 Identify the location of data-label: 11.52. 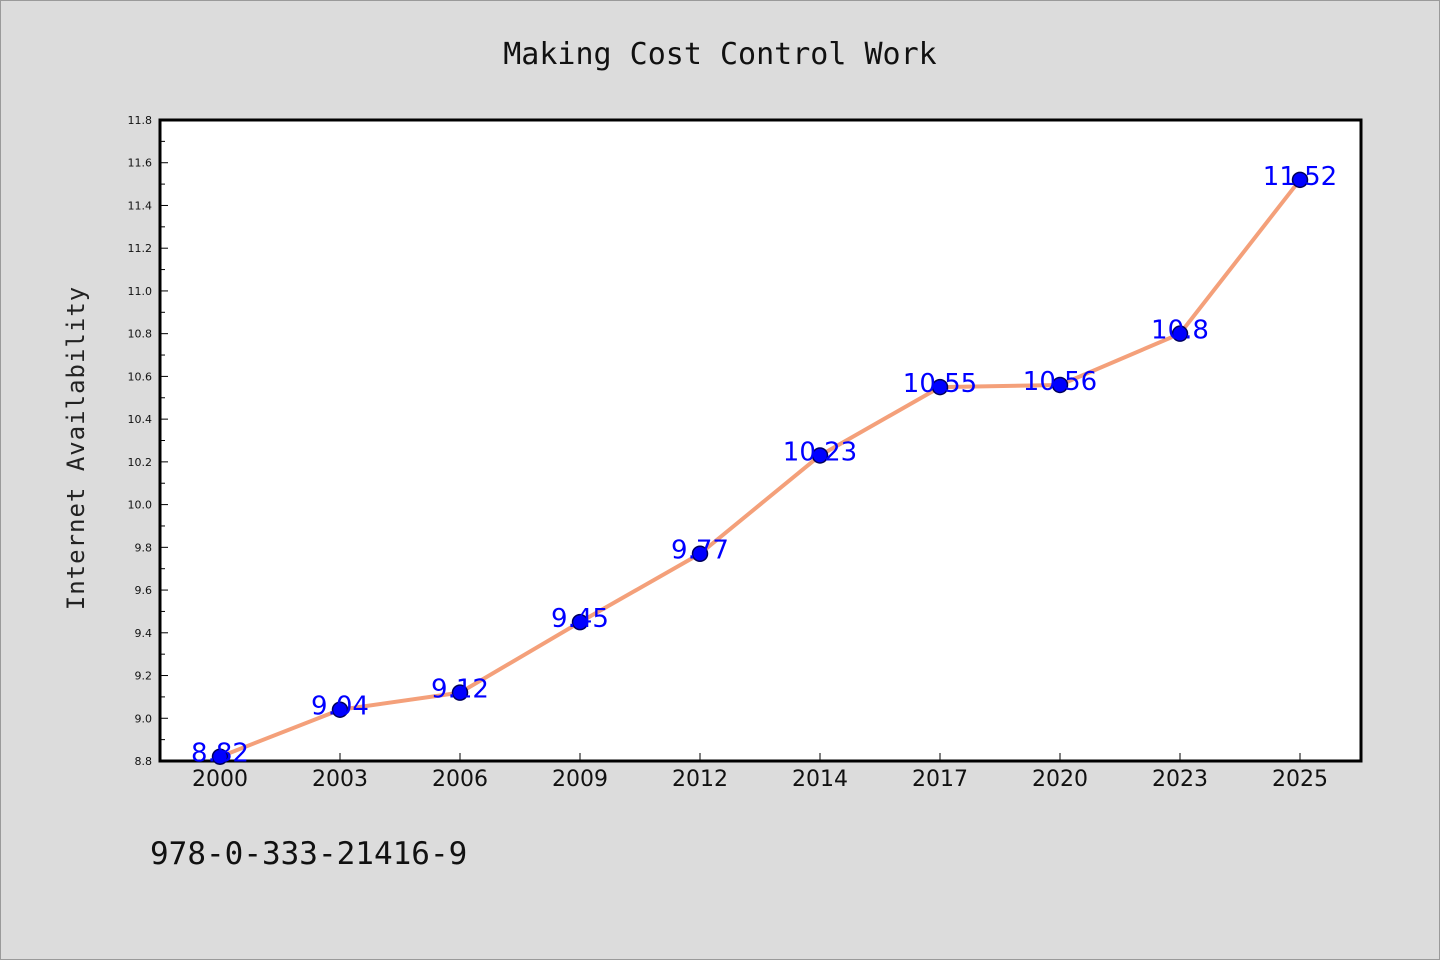
(1300, 177).